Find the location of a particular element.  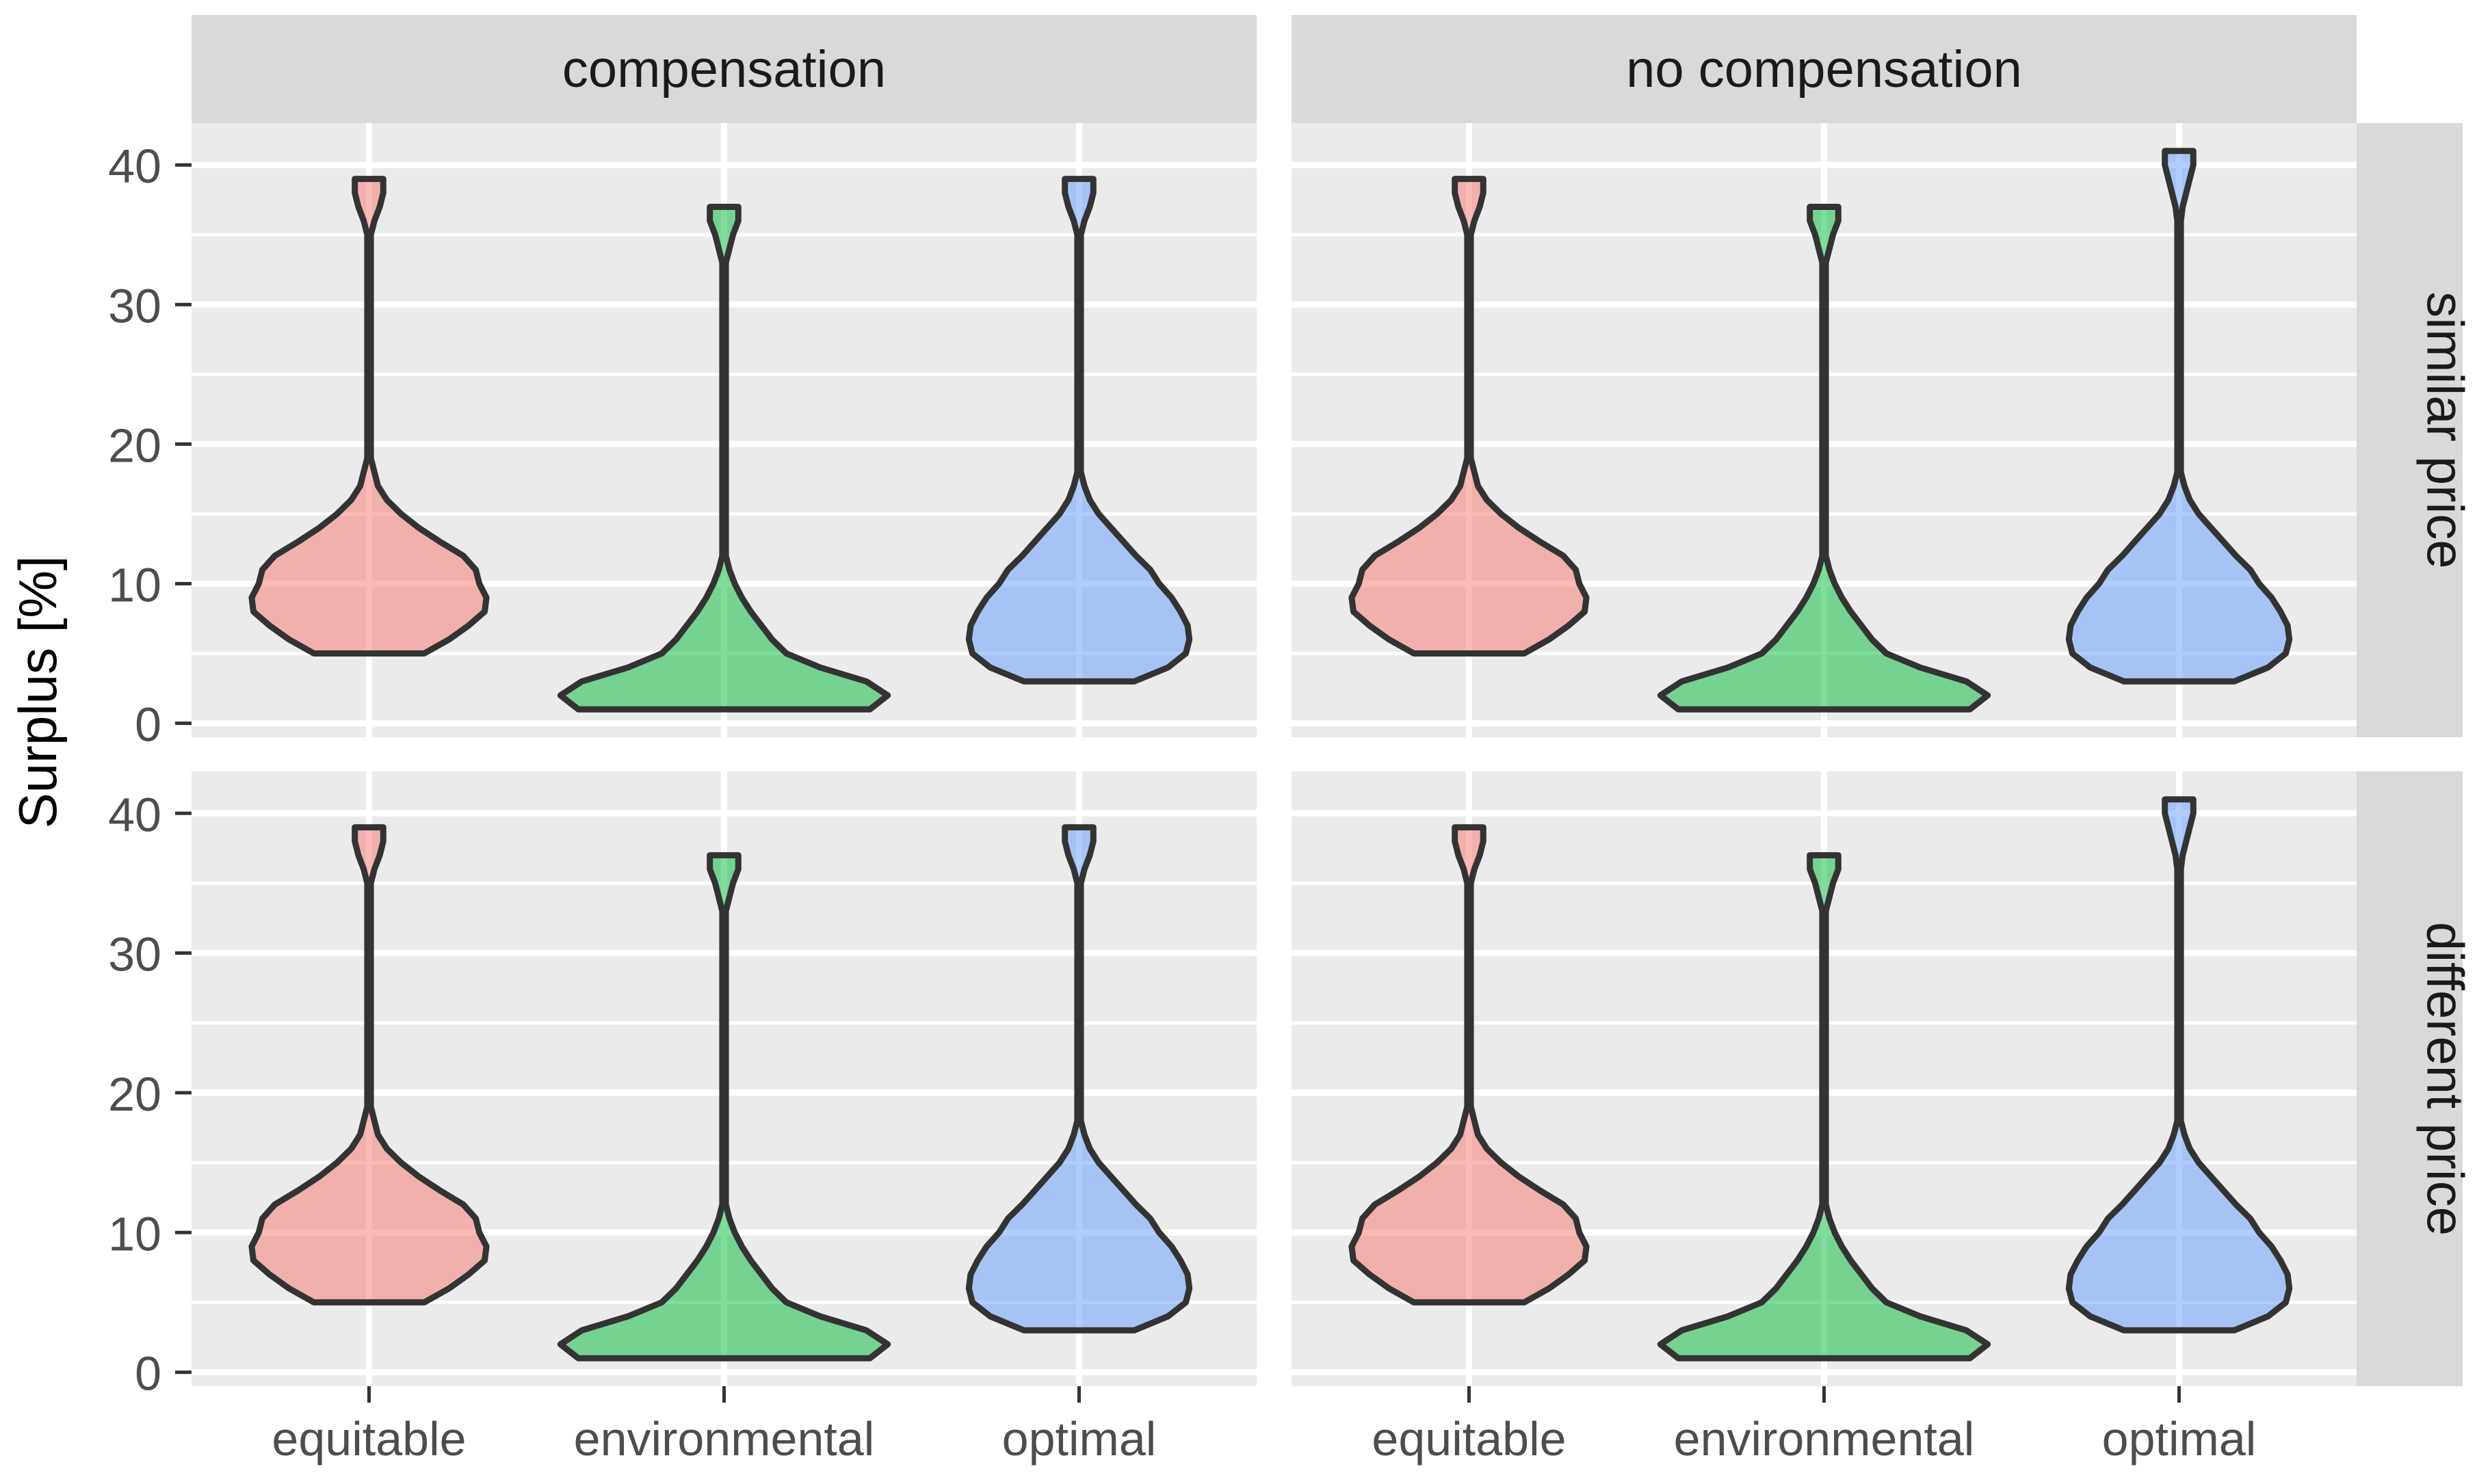

violin-equitable-compensation-different-price is located at coordinates (369, 1065).